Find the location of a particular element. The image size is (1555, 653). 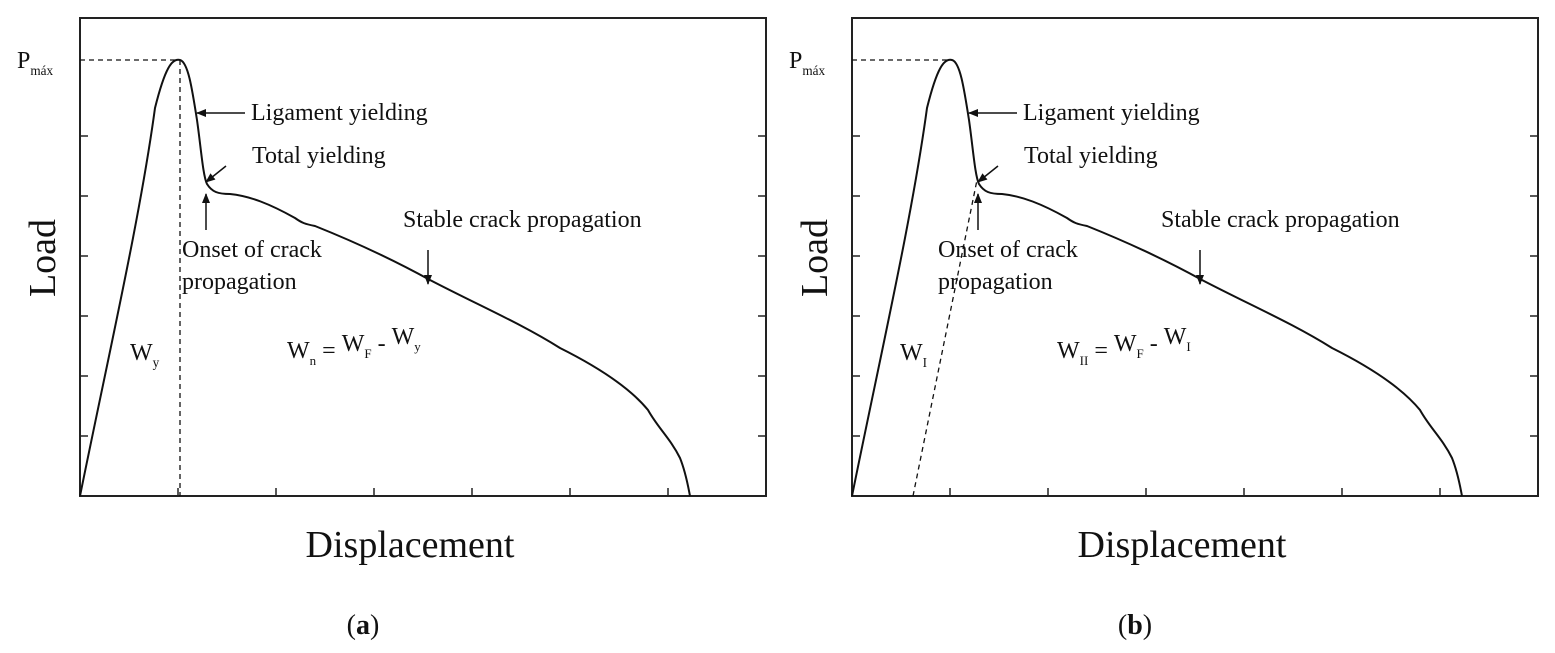

caption-letter: a is located at coordinates (363, 625).